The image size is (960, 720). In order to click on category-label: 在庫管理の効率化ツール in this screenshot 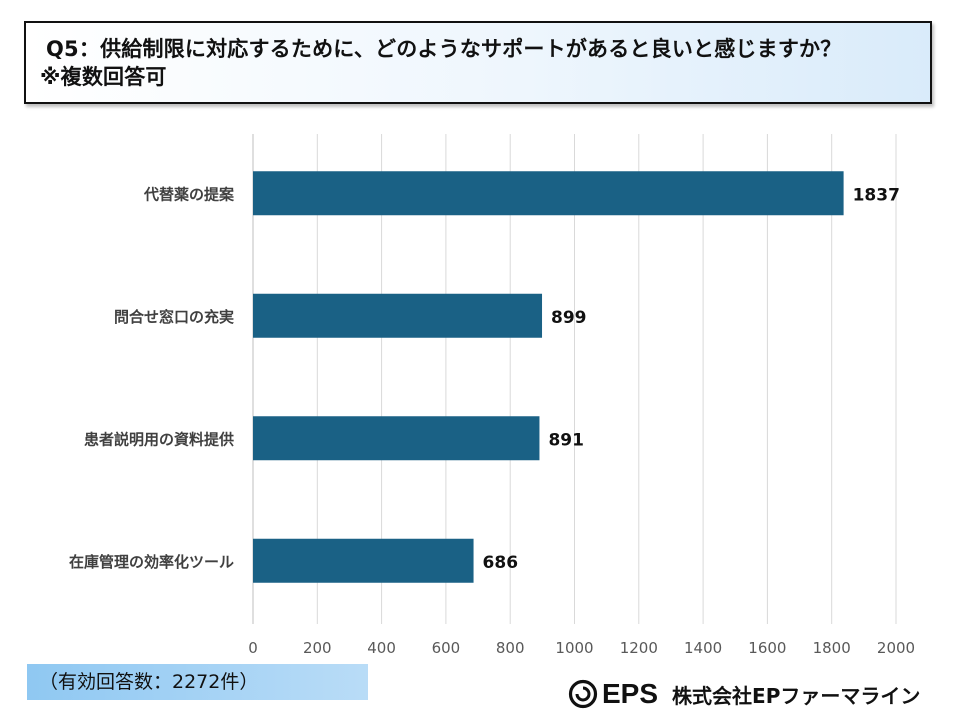, I will do `click(151, 562)`.